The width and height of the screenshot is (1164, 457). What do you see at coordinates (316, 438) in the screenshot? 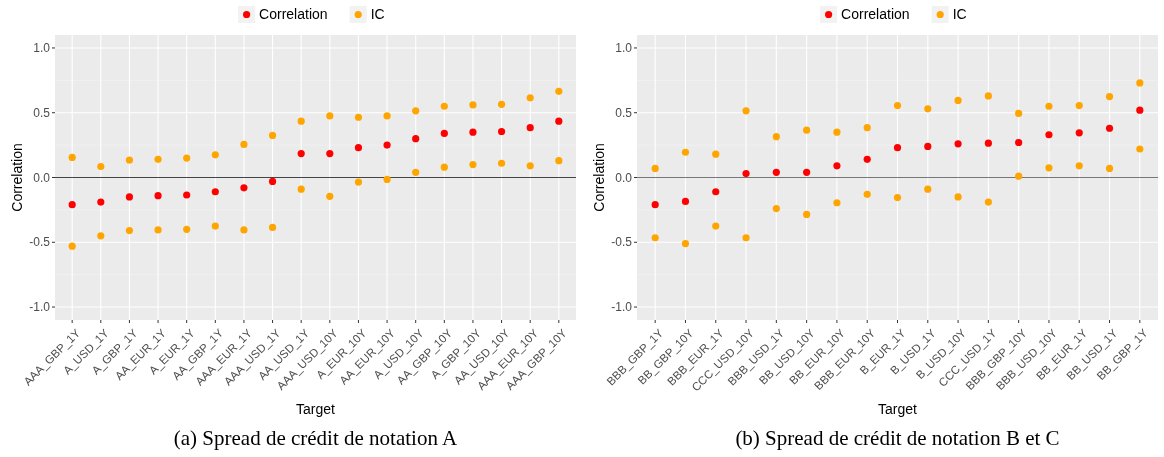
I see `text: (a) Spread de crédit de notation A` at bounding box center [316, 438].